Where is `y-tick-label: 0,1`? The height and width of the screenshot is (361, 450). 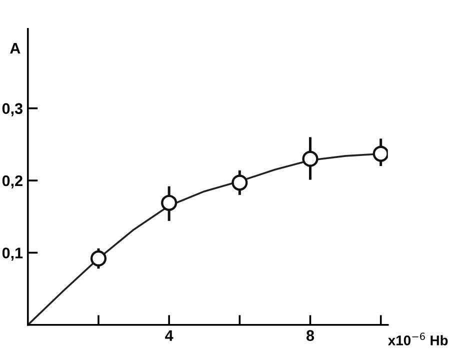 y-tick-label: 0,1 is located at coordinates (12, 254).